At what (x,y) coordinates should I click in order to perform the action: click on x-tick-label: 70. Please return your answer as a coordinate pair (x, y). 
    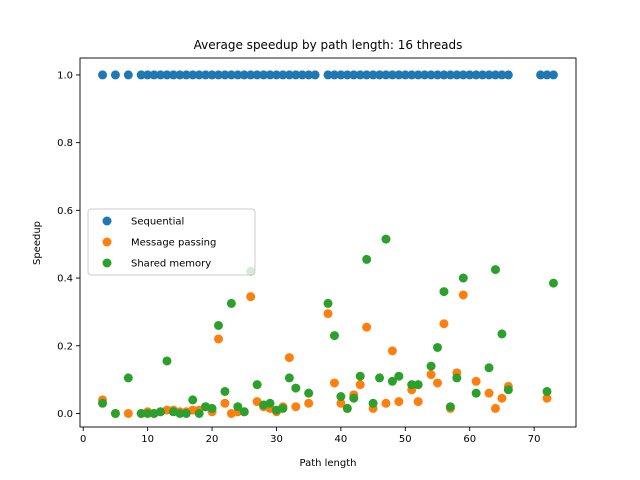
    Looking at the image, I should click on (534, 439).